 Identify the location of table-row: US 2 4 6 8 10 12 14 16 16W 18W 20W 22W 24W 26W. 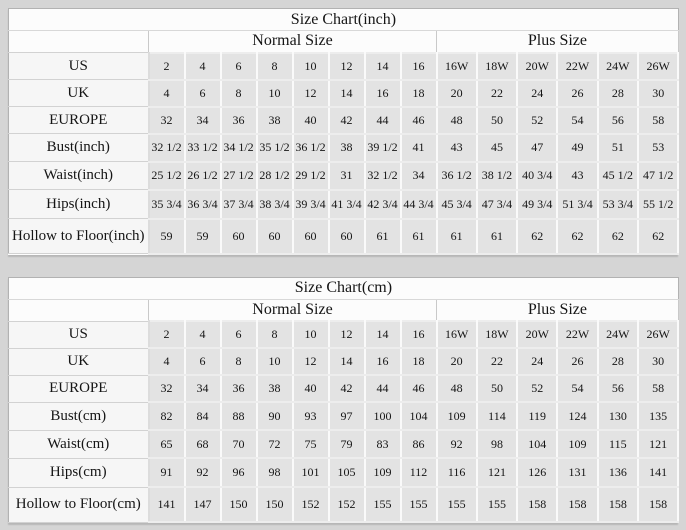
(344, 334).